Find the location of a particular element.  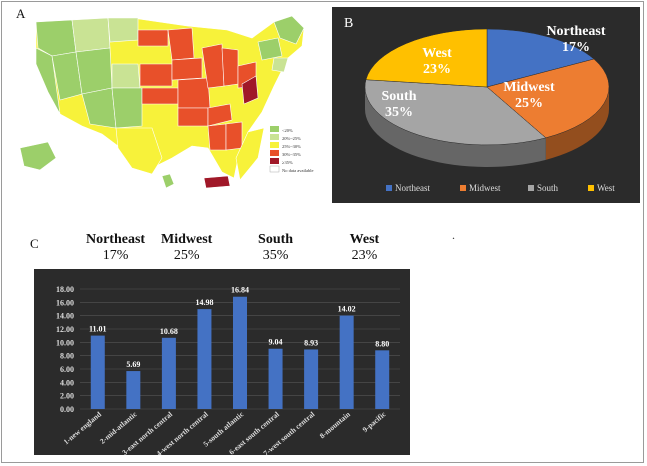

pie-label-pct-midwest: 25% is located at coordinates (529, 103).